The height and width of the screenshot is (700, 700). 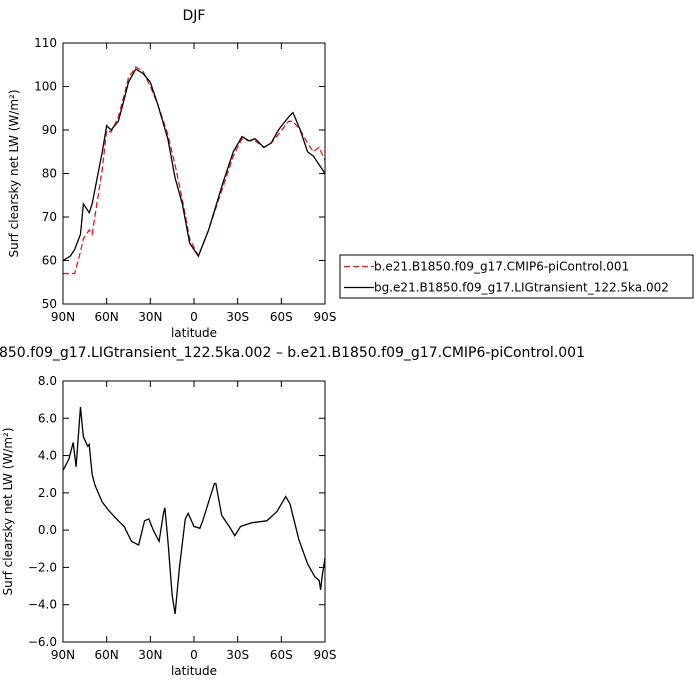 What do you see at coordinates (49, 217) in the screenshot?
I see `y-tick-label: 70` at bounding box center [49, 217].